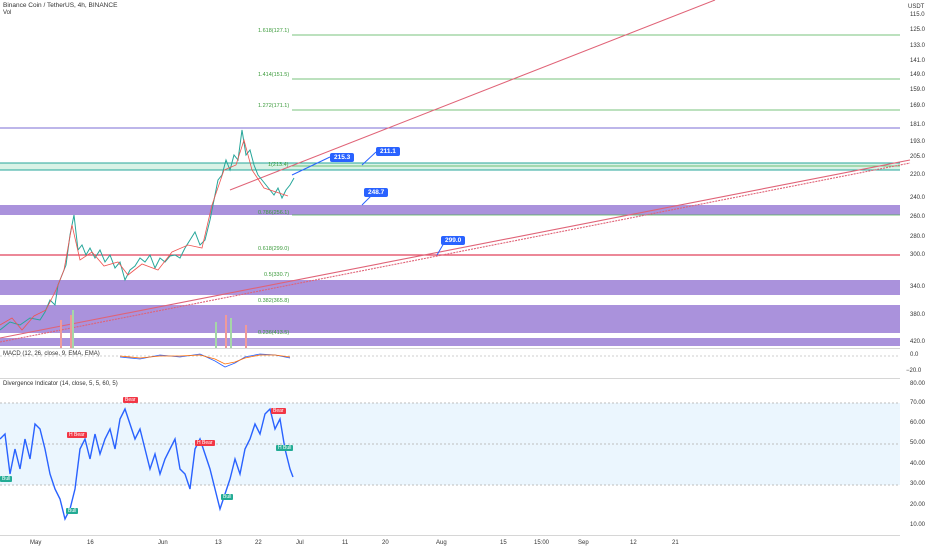 The height and width of the screenshot is (550, 932). Describe the element at coordinates (441, 543) in the screenshot. I see `time-tick: Aug` at that location.